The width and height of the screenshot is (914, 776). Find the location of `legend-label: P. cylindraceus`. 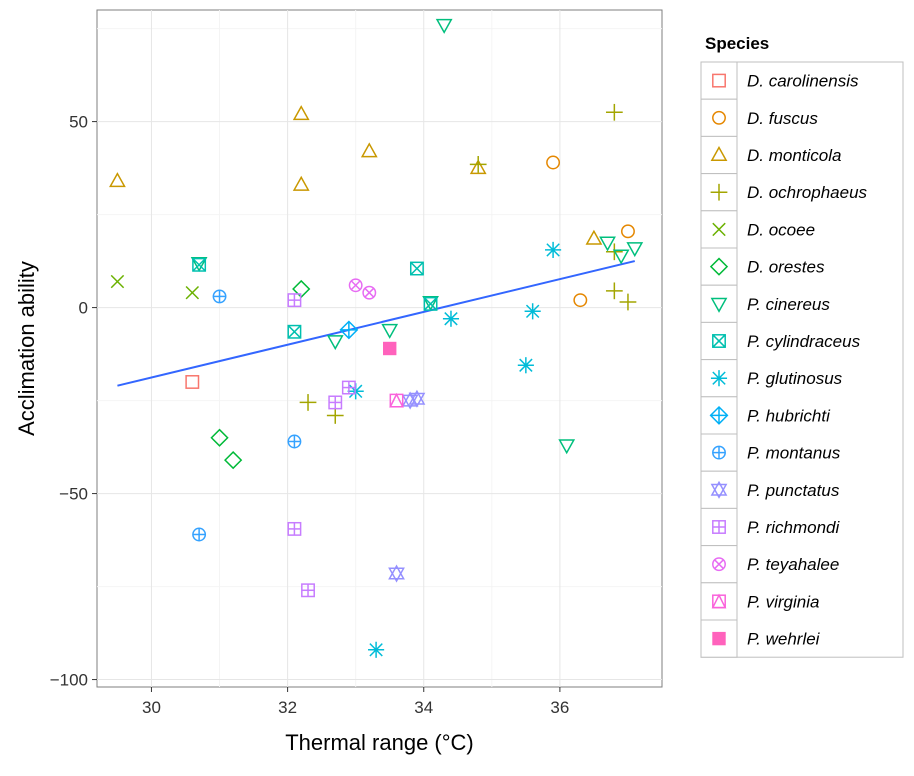

legend-label: P. cylindraceus is located at coordinates (804, 341).